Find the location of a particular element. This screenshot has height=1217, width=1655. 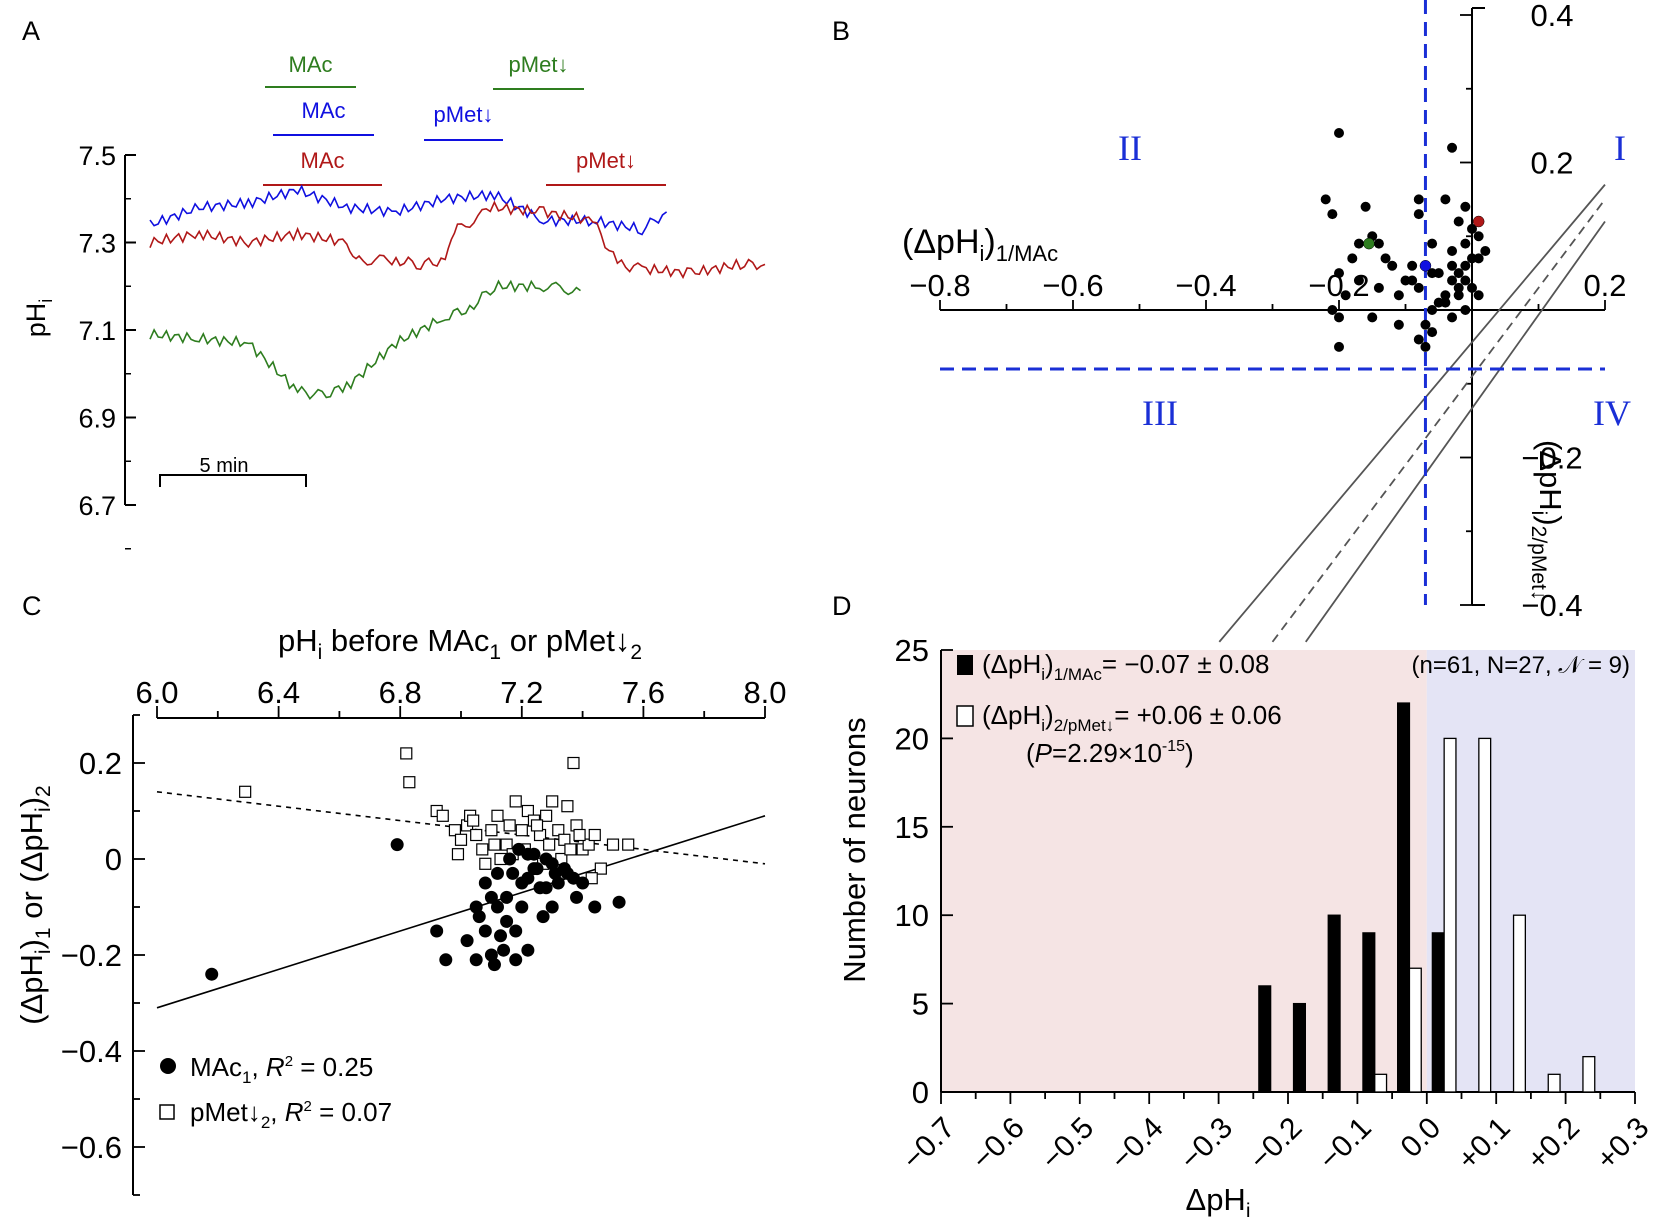

b-y-tick-label: 0.4 is located at coordinates (1551, 16).